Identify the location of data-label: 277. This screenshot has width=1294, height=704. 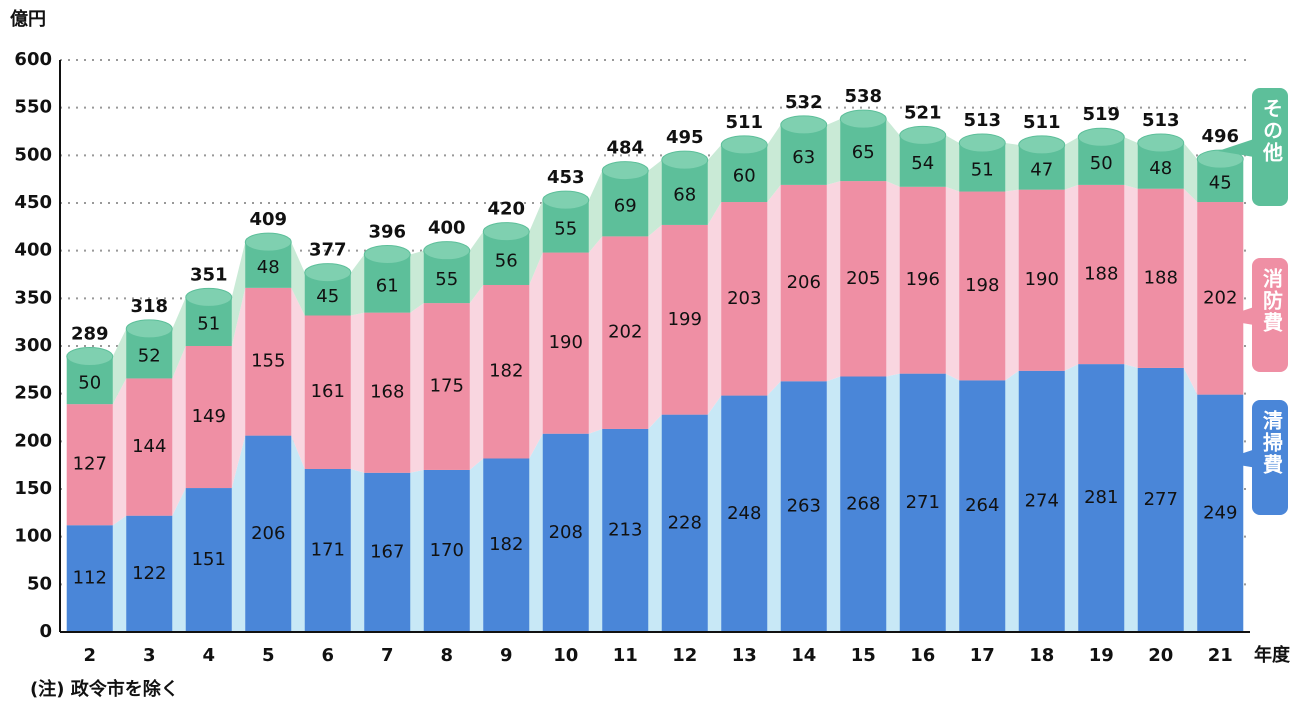
(1161, 499).